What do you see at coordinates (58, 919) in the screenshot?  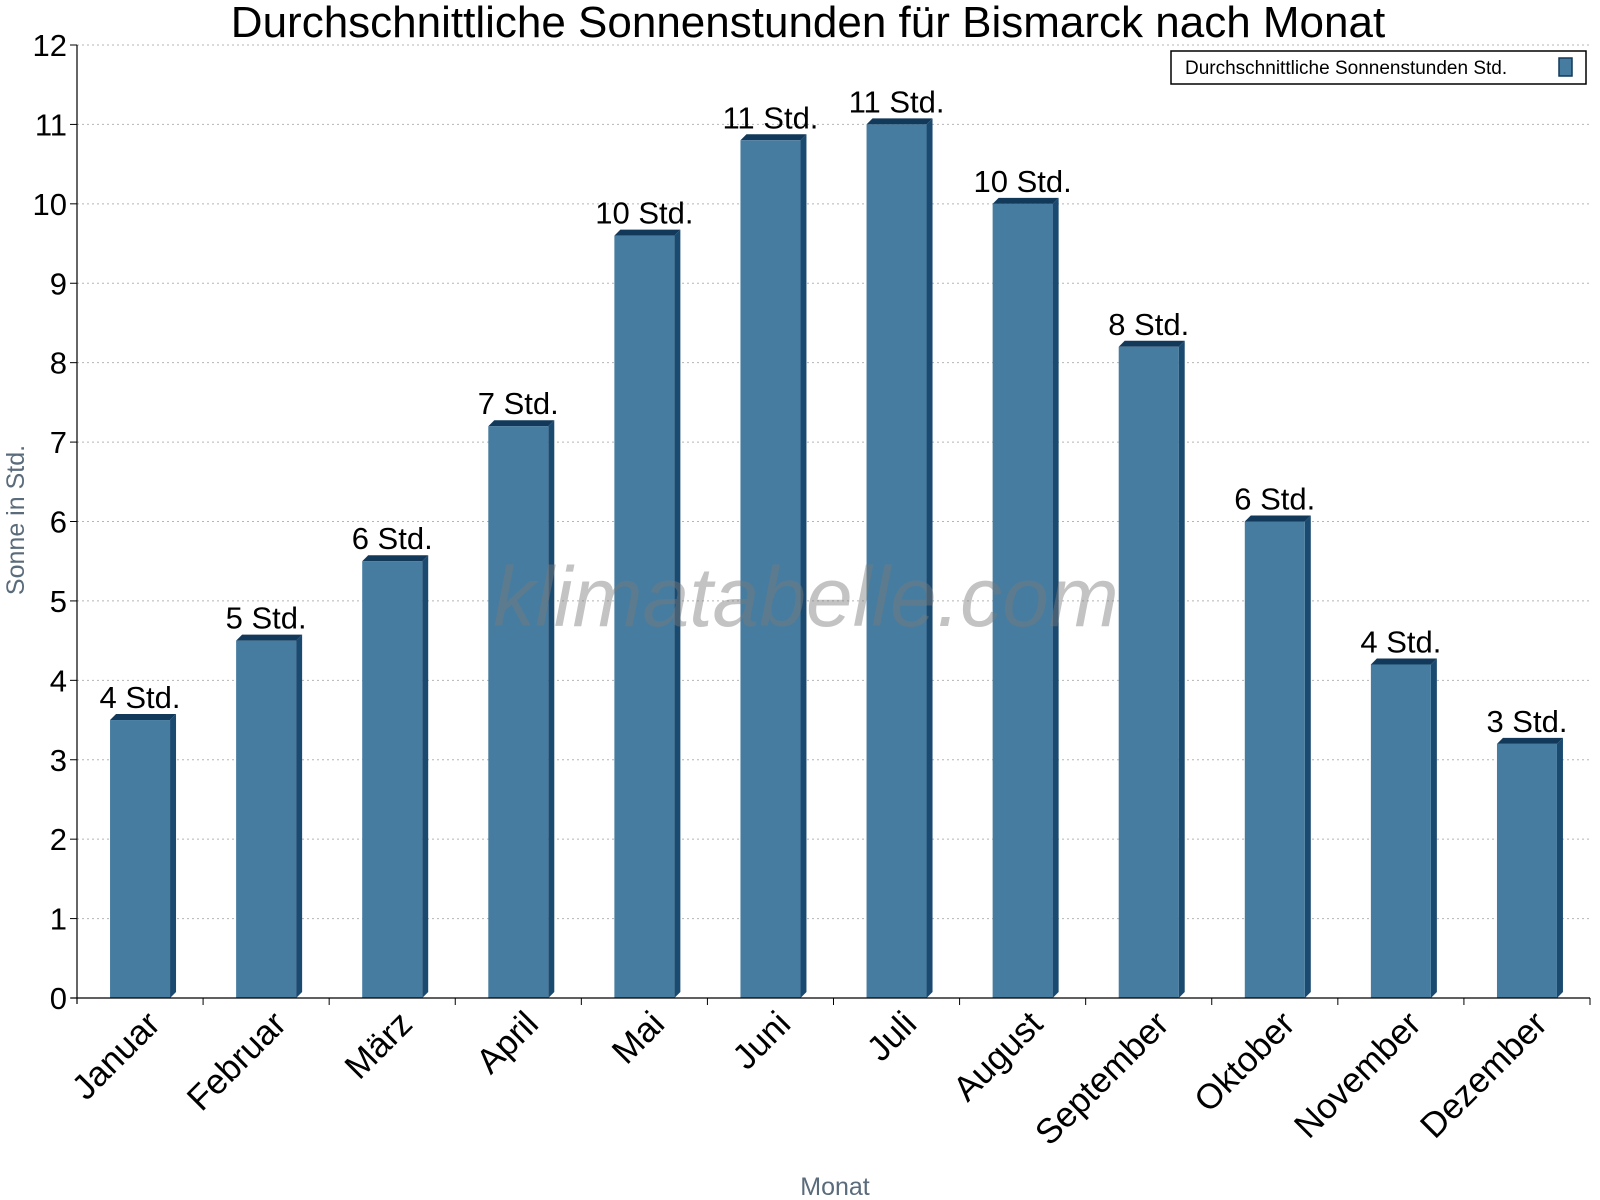 I see `y-tick-label: 1` at bounding box center [58, 919].